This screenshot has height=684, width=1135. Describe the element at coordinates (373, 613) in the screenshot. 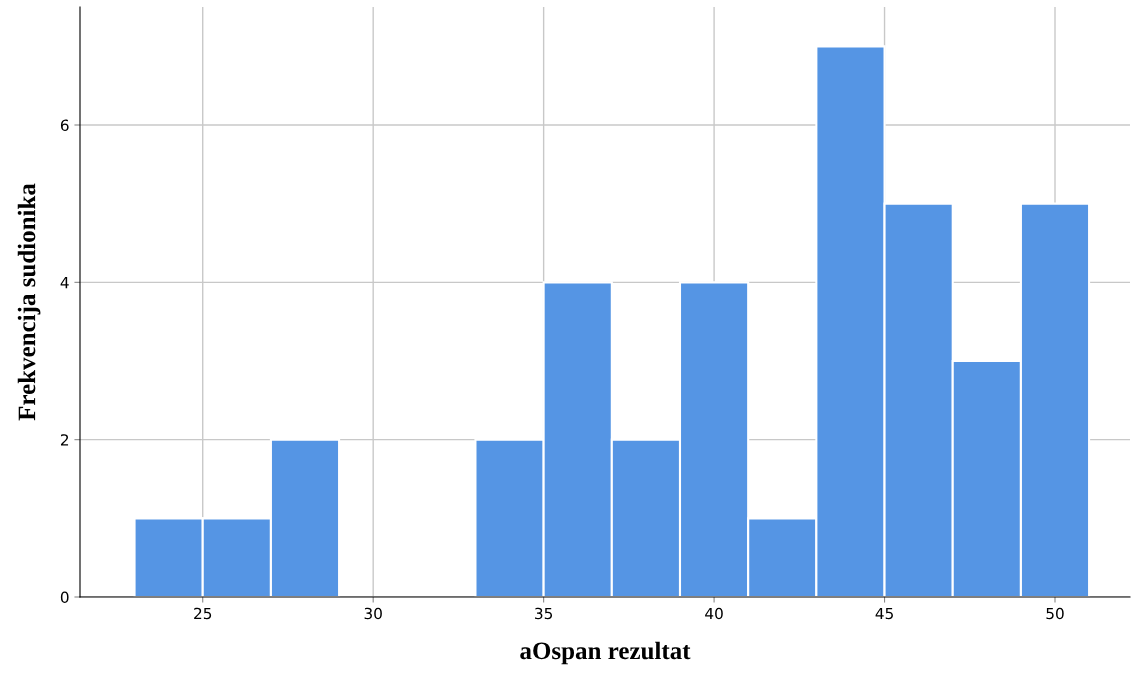

I see `x-tick-label: 30` at that location.